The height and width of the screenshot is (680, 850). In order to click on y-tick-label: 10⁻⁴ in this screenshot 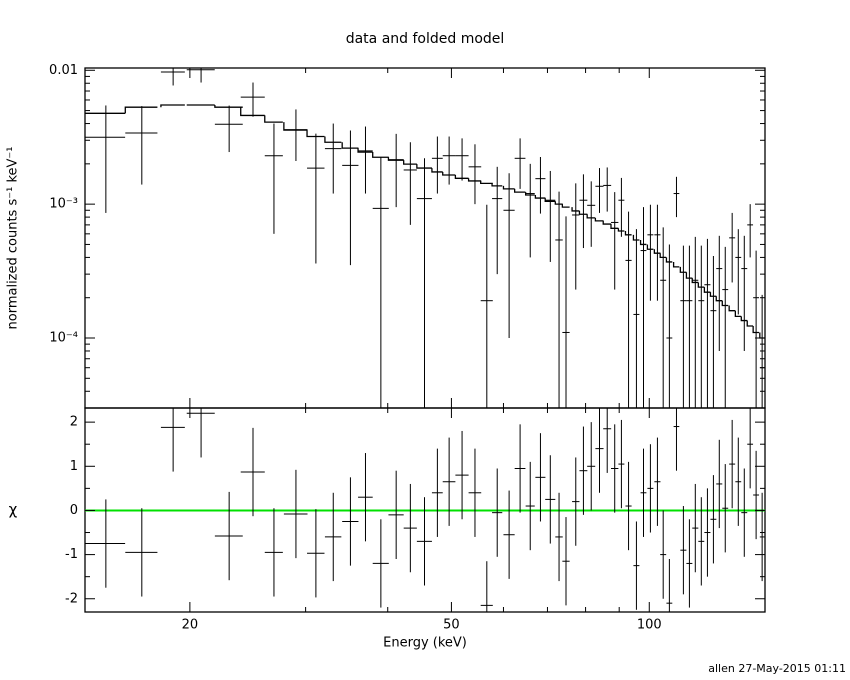, I will do `click(63, 338)`.